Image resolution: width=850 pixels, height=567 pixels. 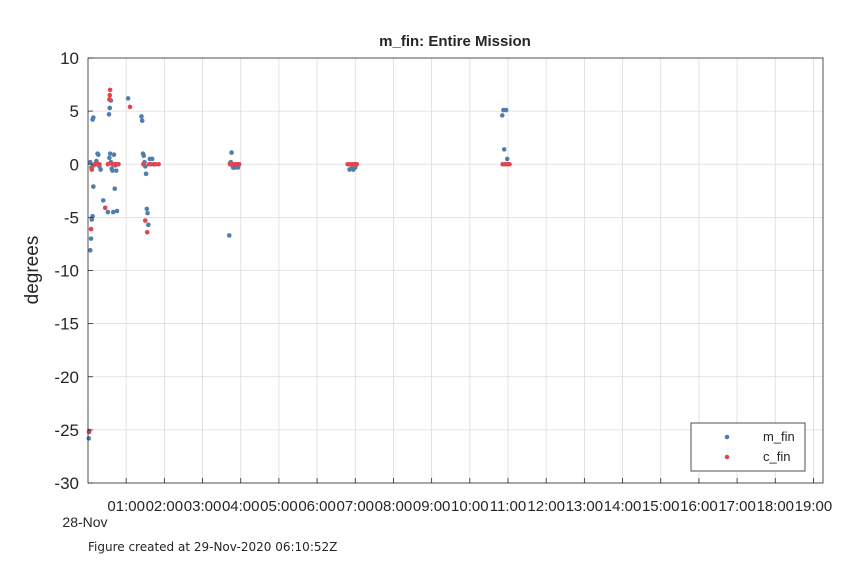 I want to click on y-axis-label: degrees, so click(x=32, y=270).